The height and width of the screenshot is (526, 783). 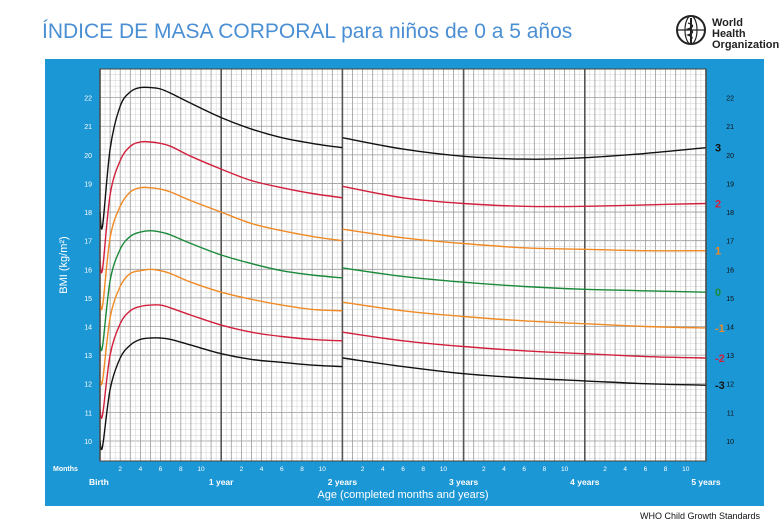 What do you see at coordinates (88, 184) in the screenshot?
I see `y-tick-label-left: 19` at bounding box center [88, 184].